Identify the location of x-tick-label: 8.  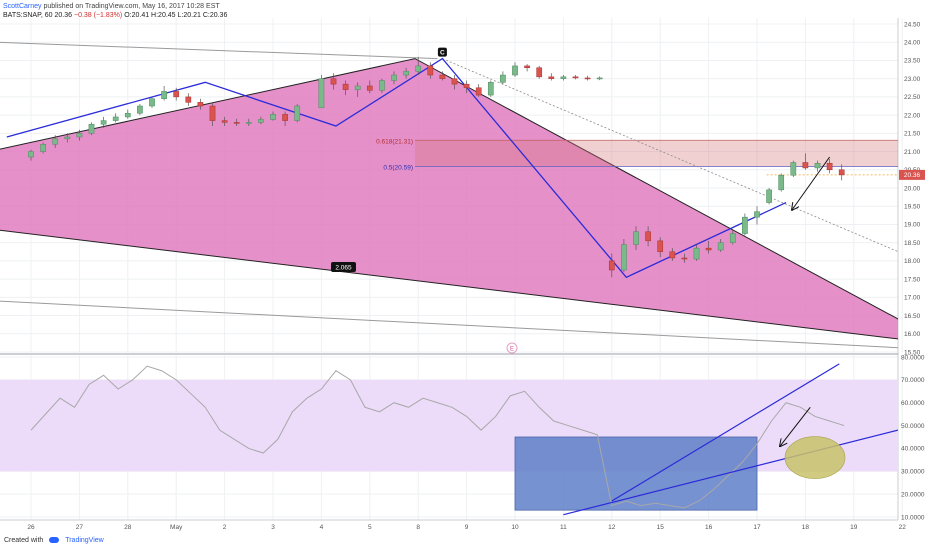
(418, 527).